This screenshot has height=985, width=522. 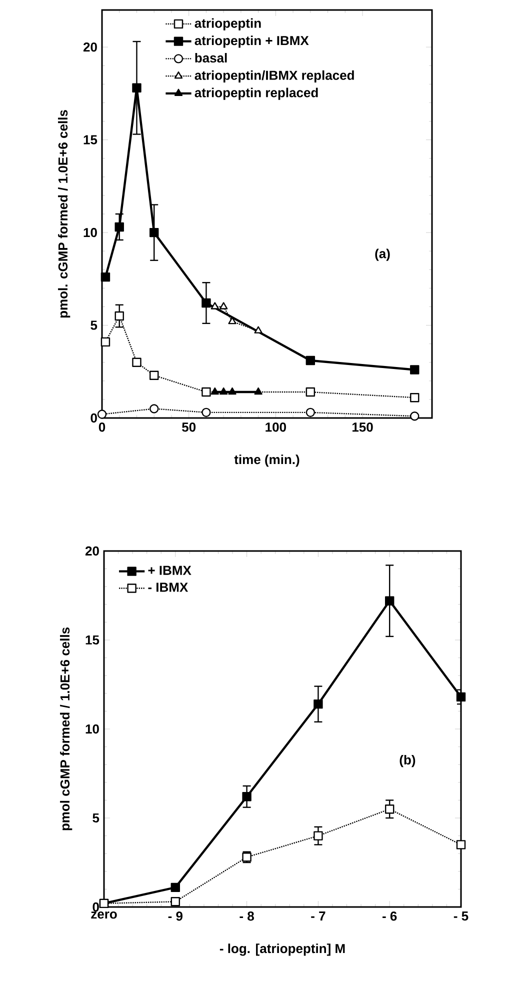 What do you see at coordinates (408, 761) in the screenshot?
I see `annotation: (b)` at bounding box center [408, 761].